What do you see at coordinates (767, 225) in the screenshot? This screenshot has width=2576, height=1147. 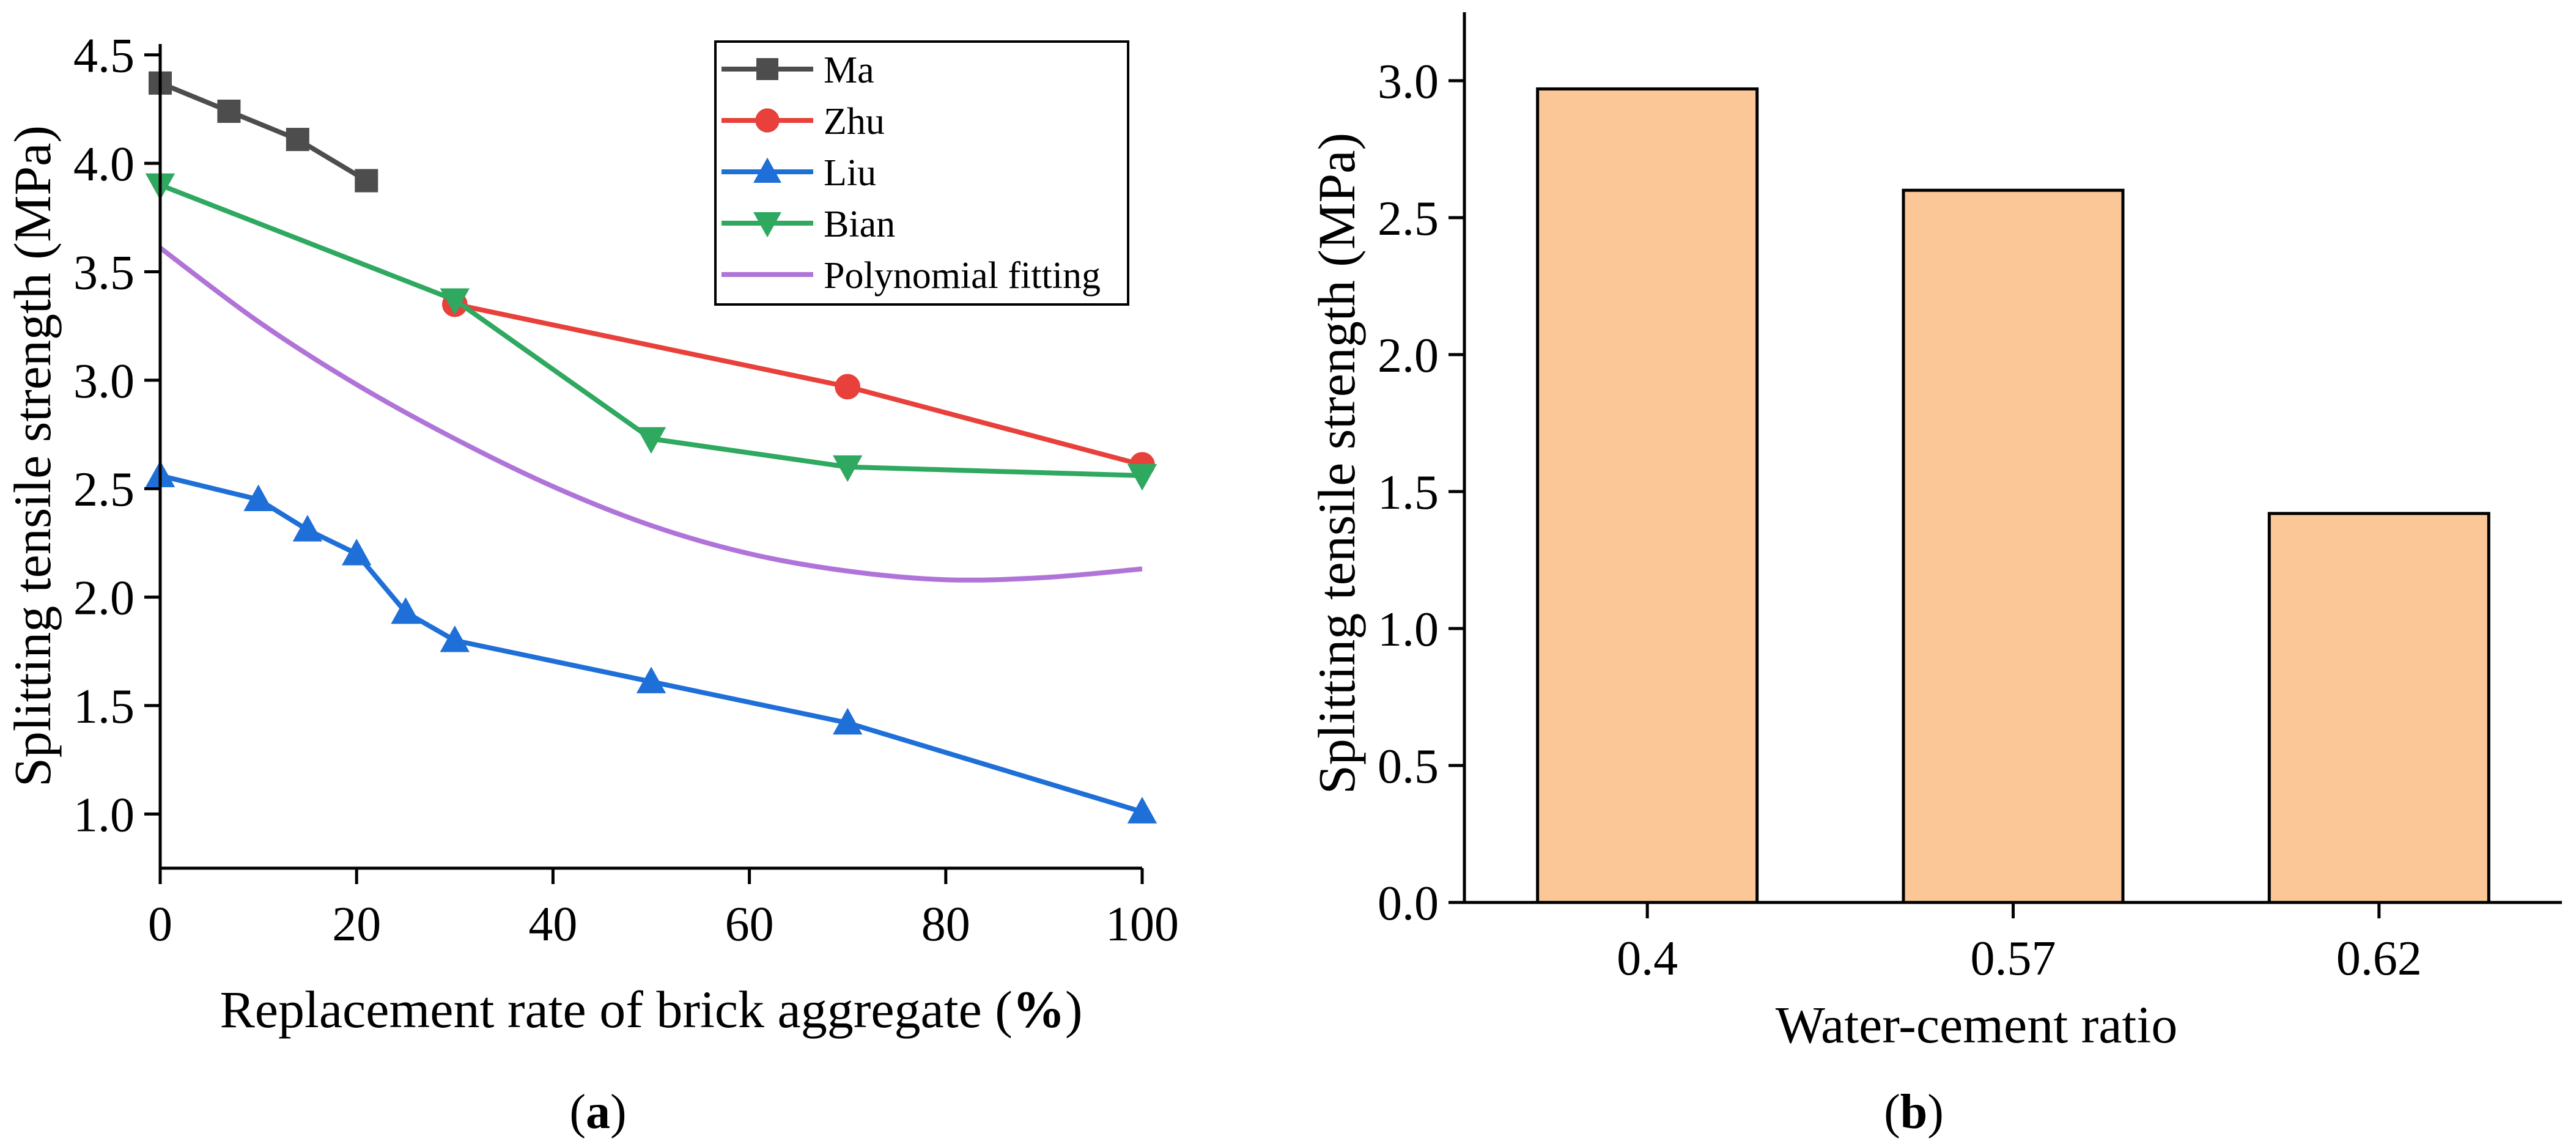 I see `panel-a-legend-marker-bian` at bounding box center [767, 225].